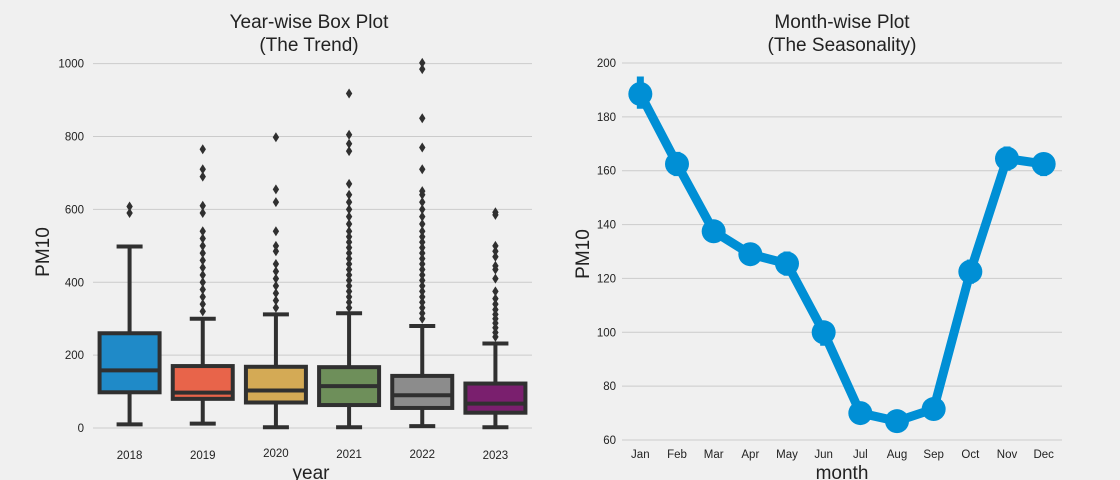 This screenshot has height=480, width=1120. What do you see at coordinates (496, 456) in the screenshot?
I see `x-tick-label: 2023` at bounding box center [496, 456].